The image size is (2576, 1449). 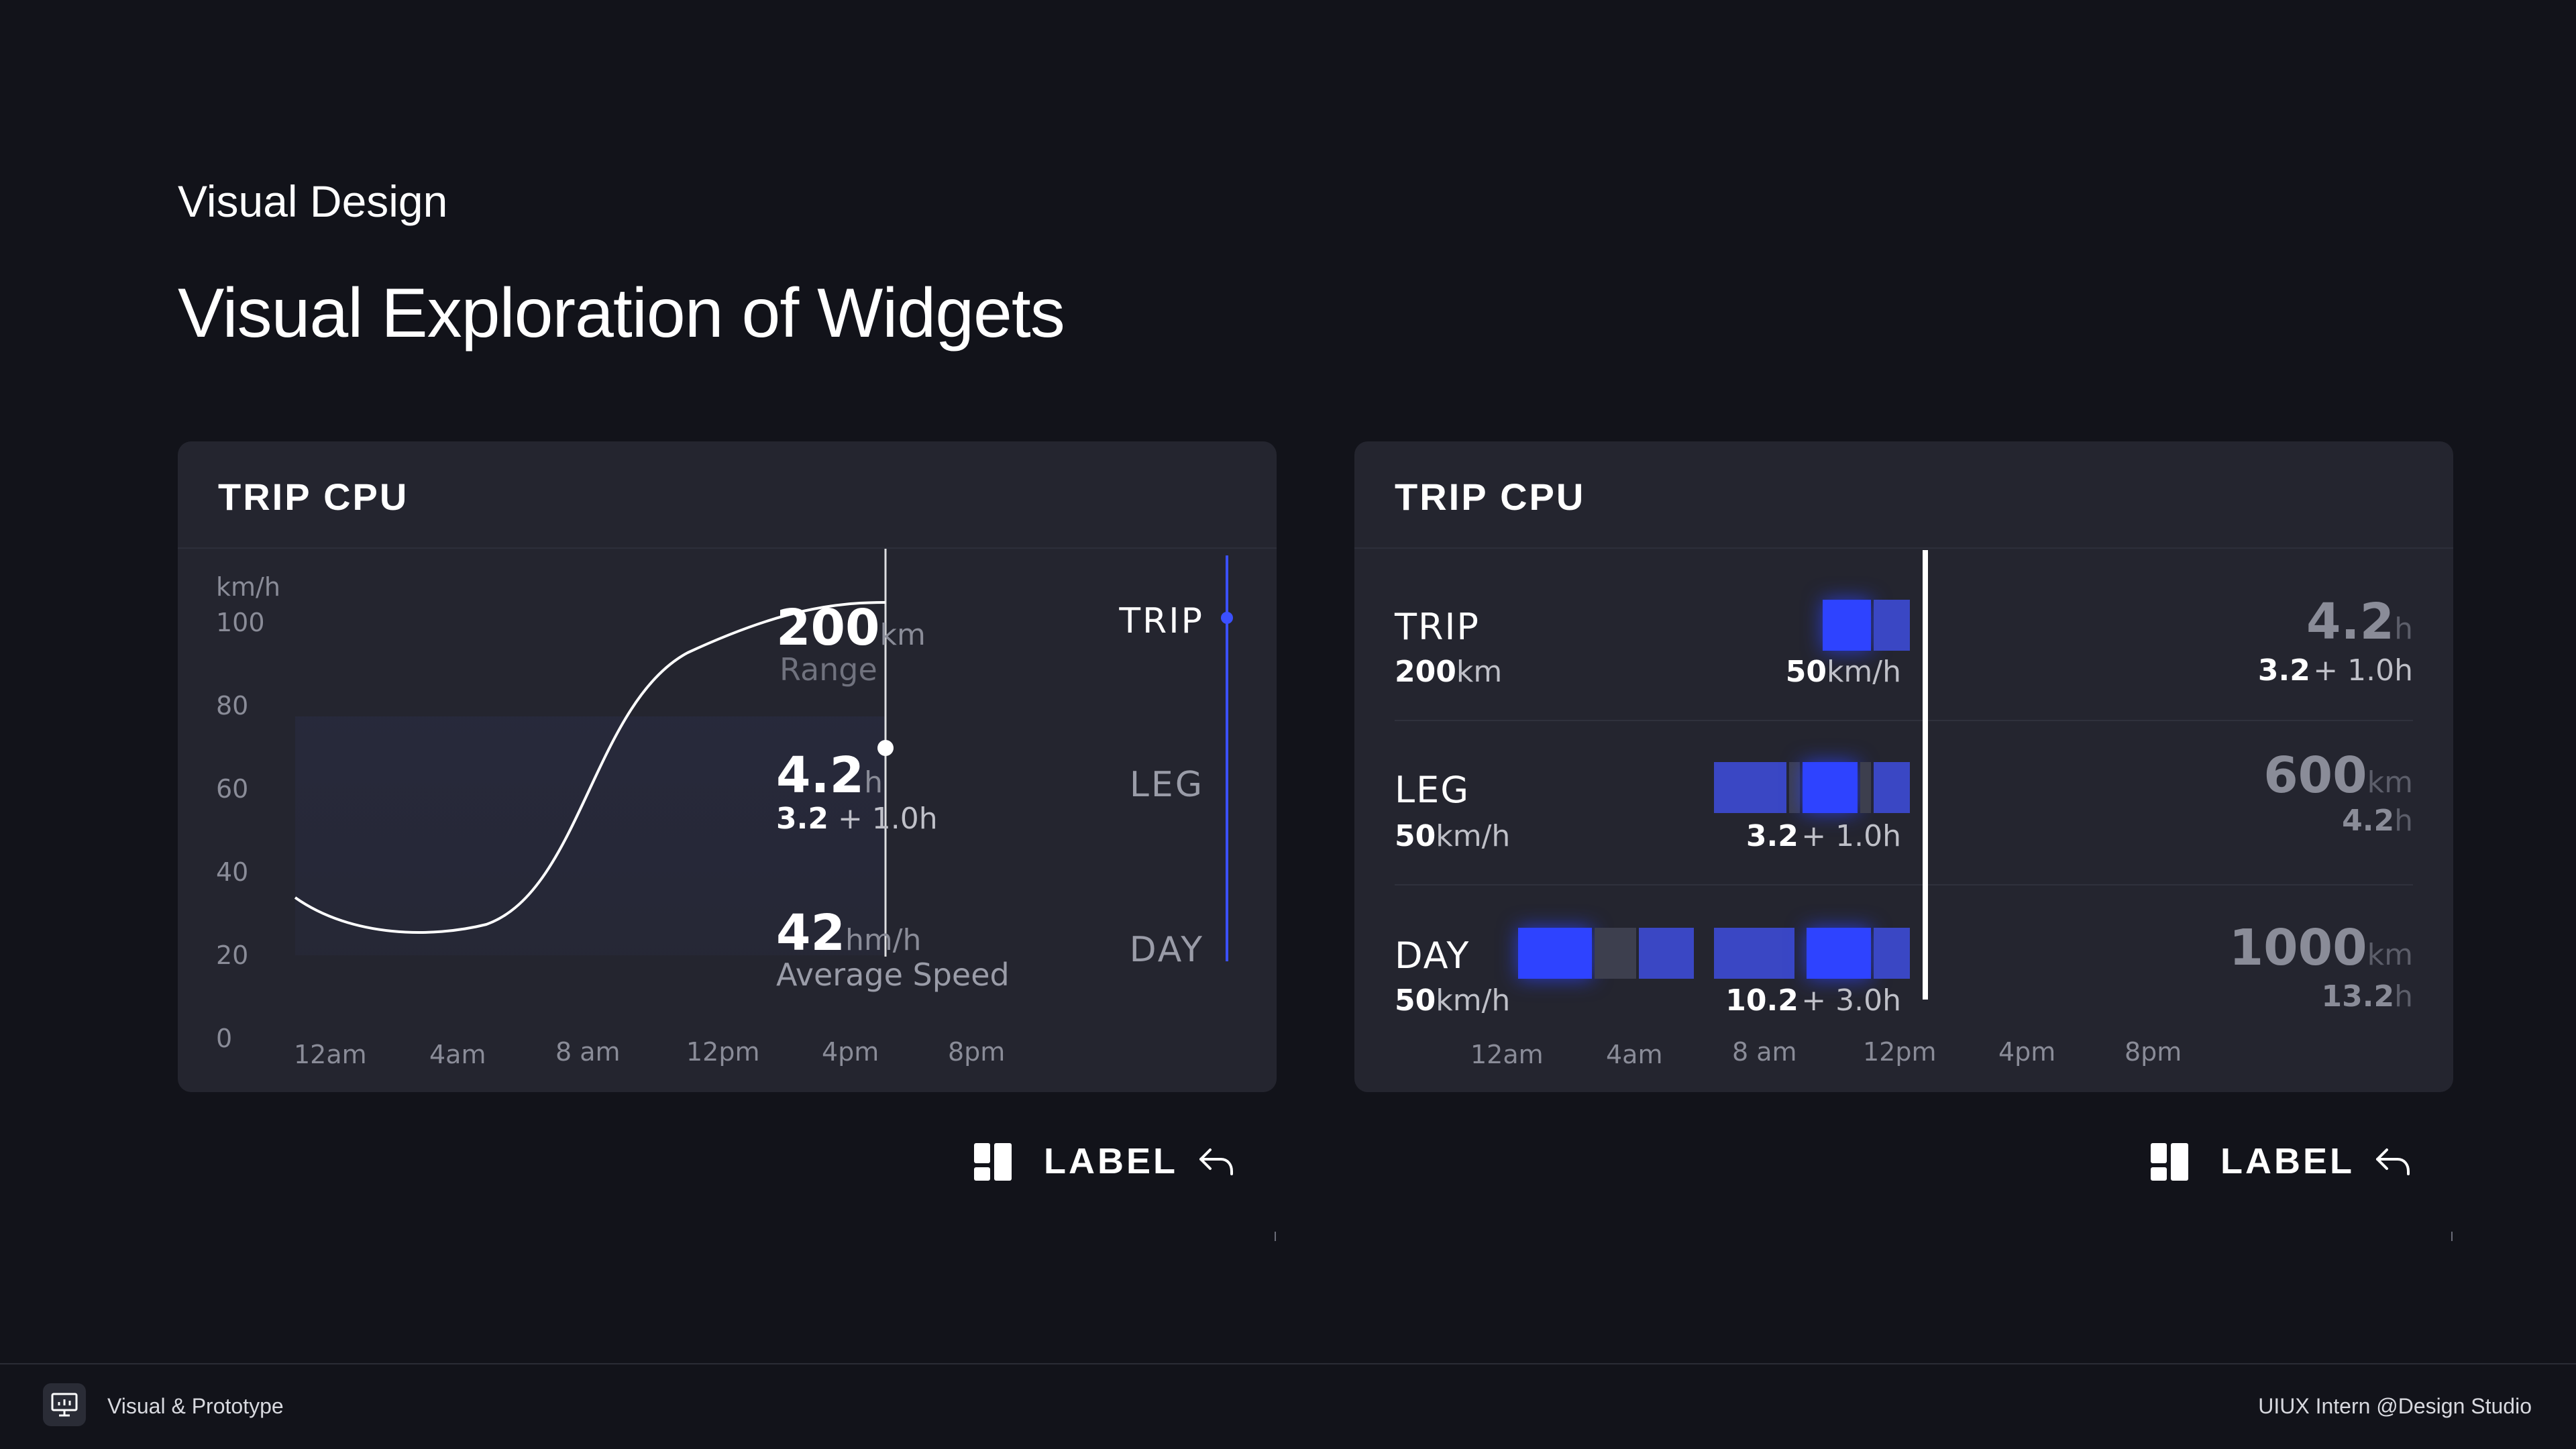 I want to click on page-title: Visual Exploration of Widgets, so click(x=621, y=313).